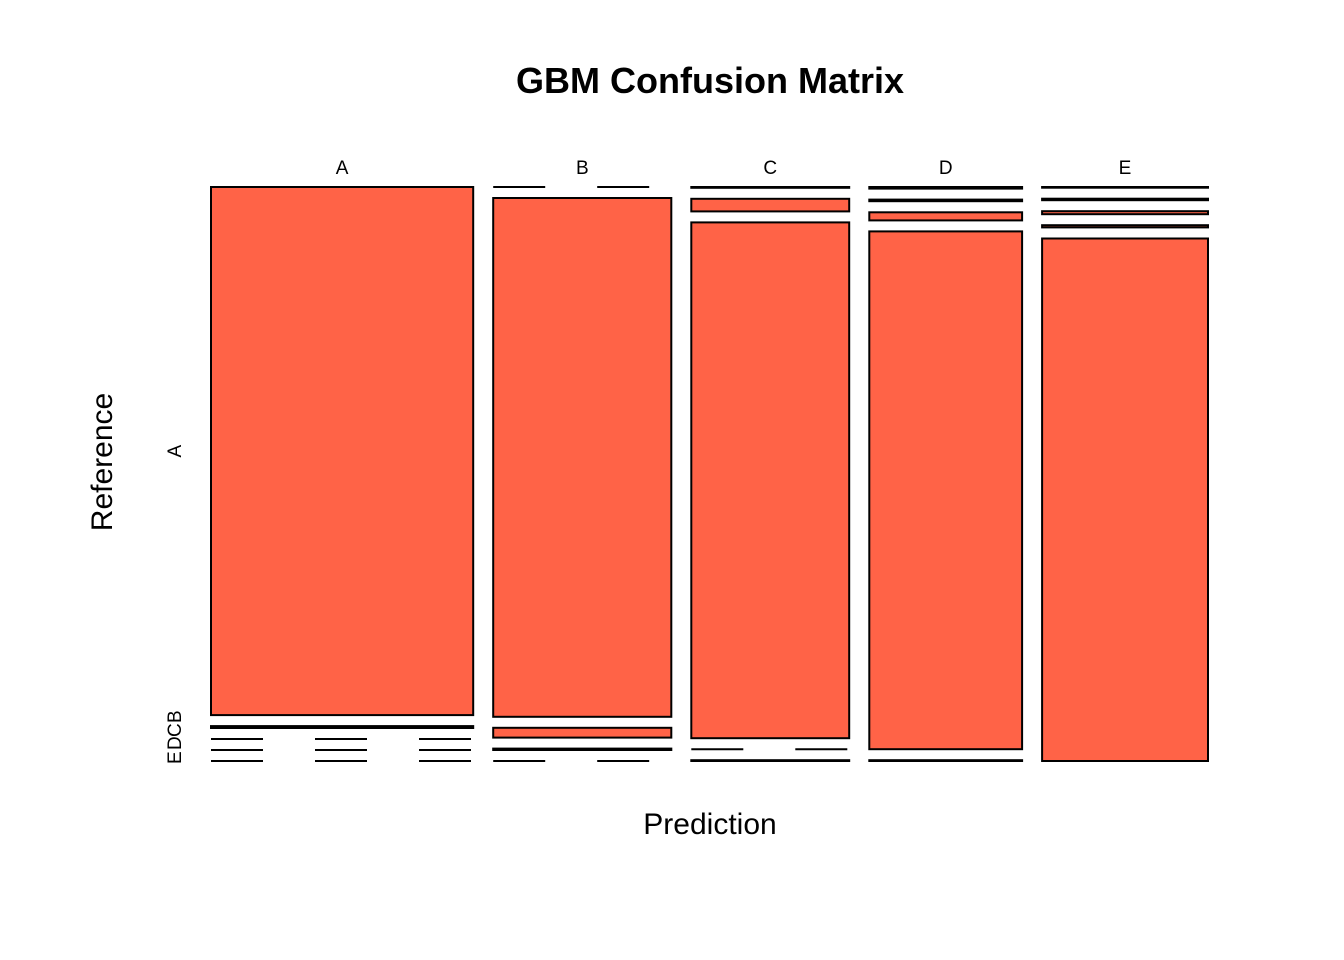 The width and height of the screenshot is (1344, 960). Describe the element at coordinates (102, 462) in the screenshot. I see `y-axis-label: Reference` at that location.